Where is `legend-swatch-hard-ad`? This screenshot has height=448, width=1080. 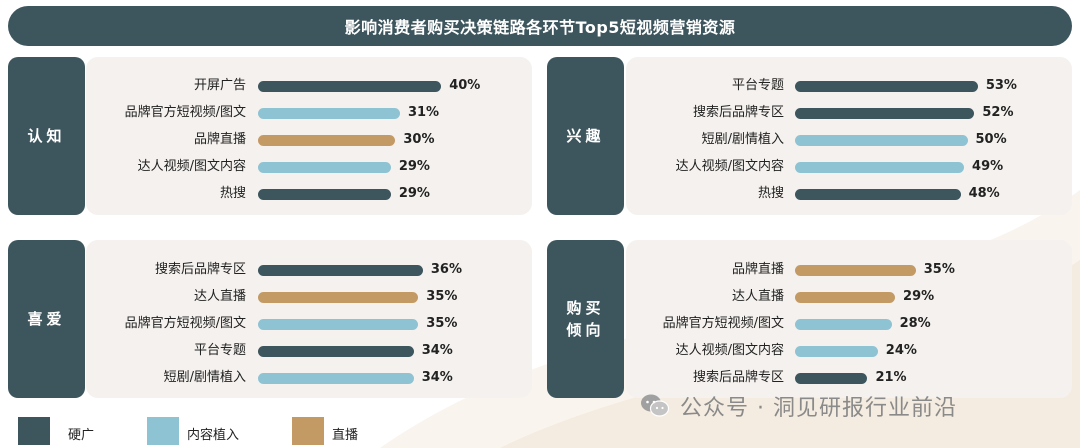 legend-swatch-hard-ad is located at coordinates (34, 431).